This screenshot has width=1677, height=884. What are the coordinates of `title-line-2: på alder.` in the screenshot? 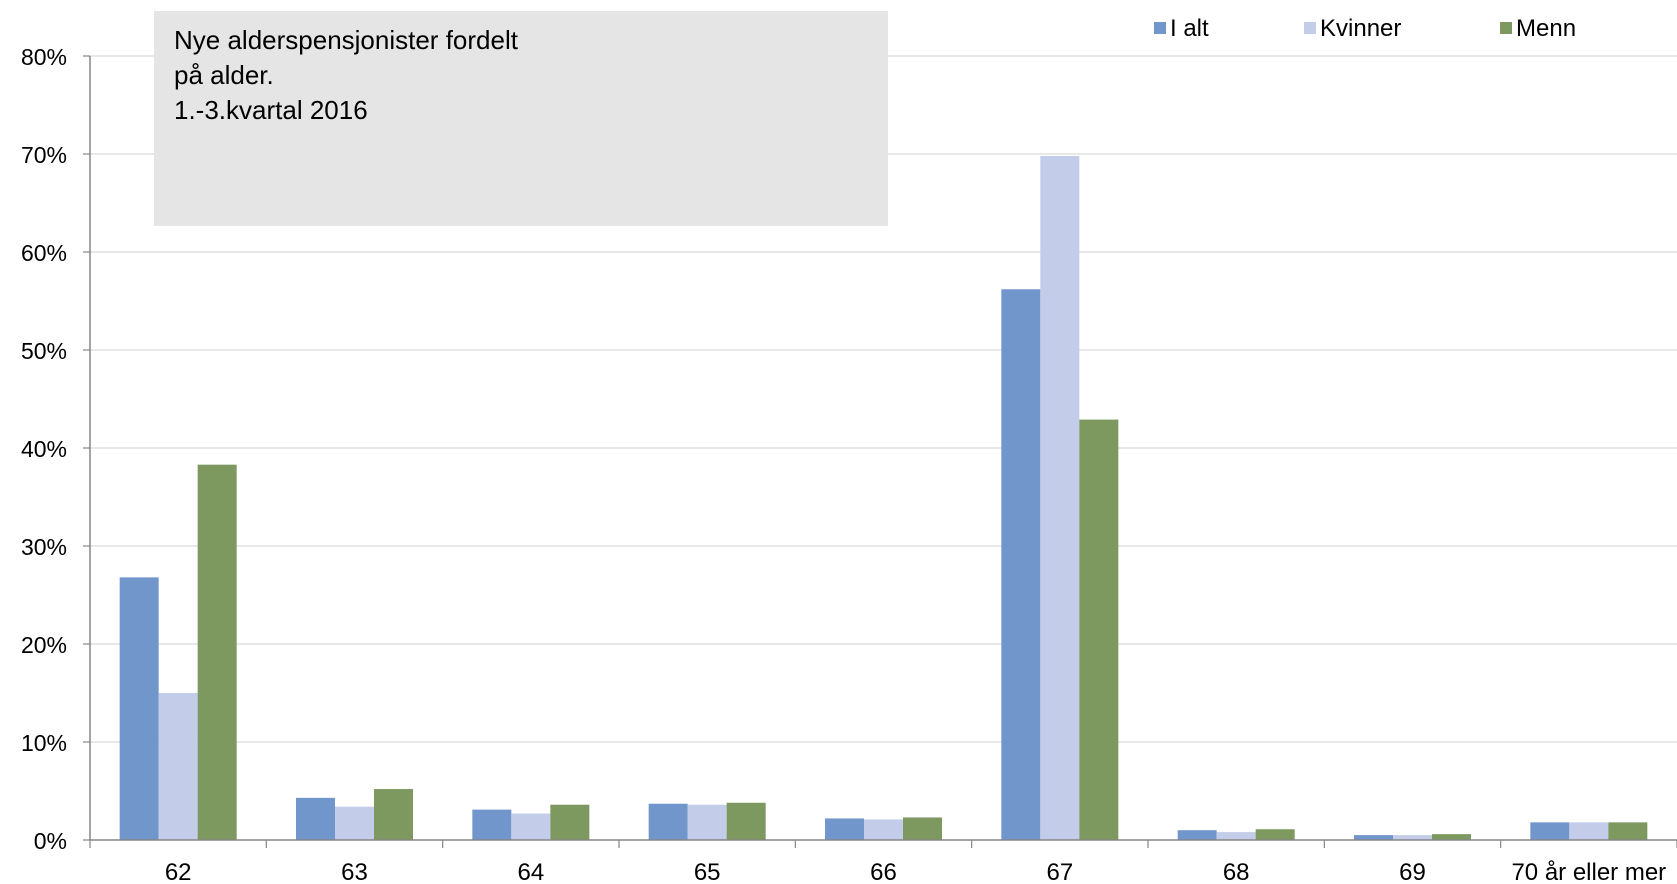 It's located at (224, 75).